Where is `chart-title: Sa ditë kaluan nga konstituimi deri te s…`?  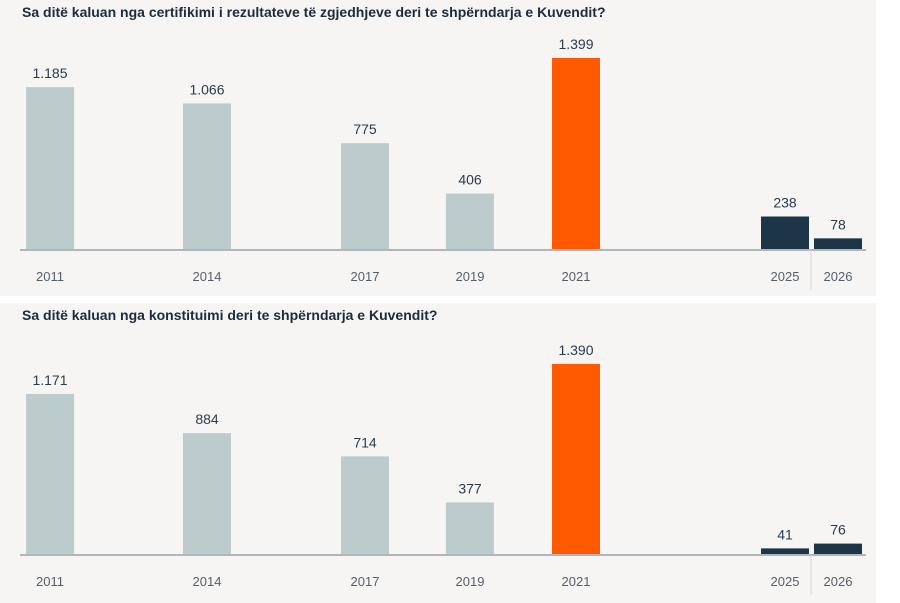
chart-title: Sa ditë kaluan nga konstituimi deri te s… is located at coordinates (230, 315).